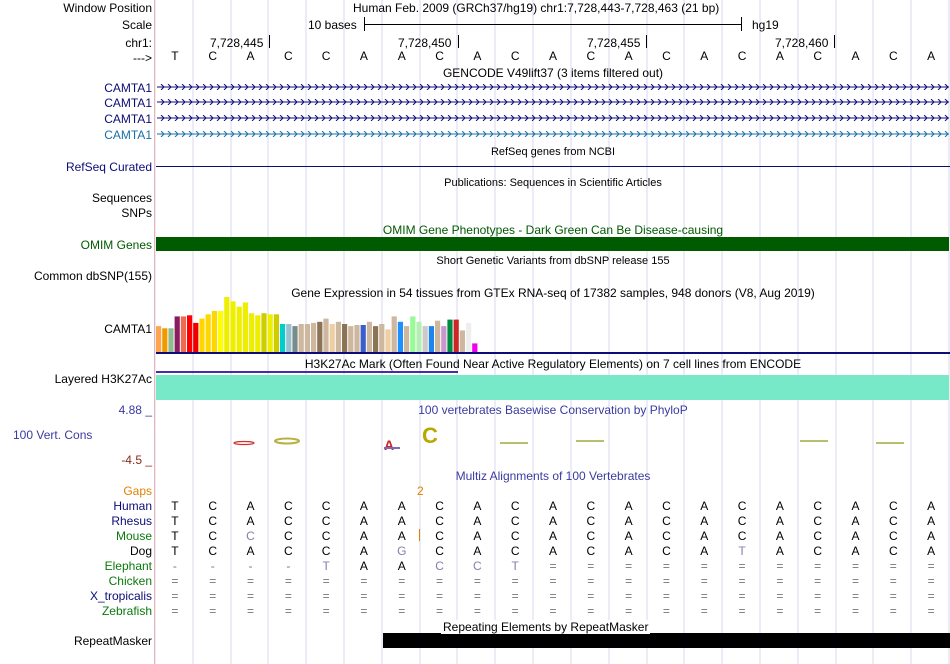 The width and height of the screenshot is (950, 664). What do you see at coordinates (552, 387) in the screenshot?
I see `h3k27ac-signal` at bounding box center [552, 387].